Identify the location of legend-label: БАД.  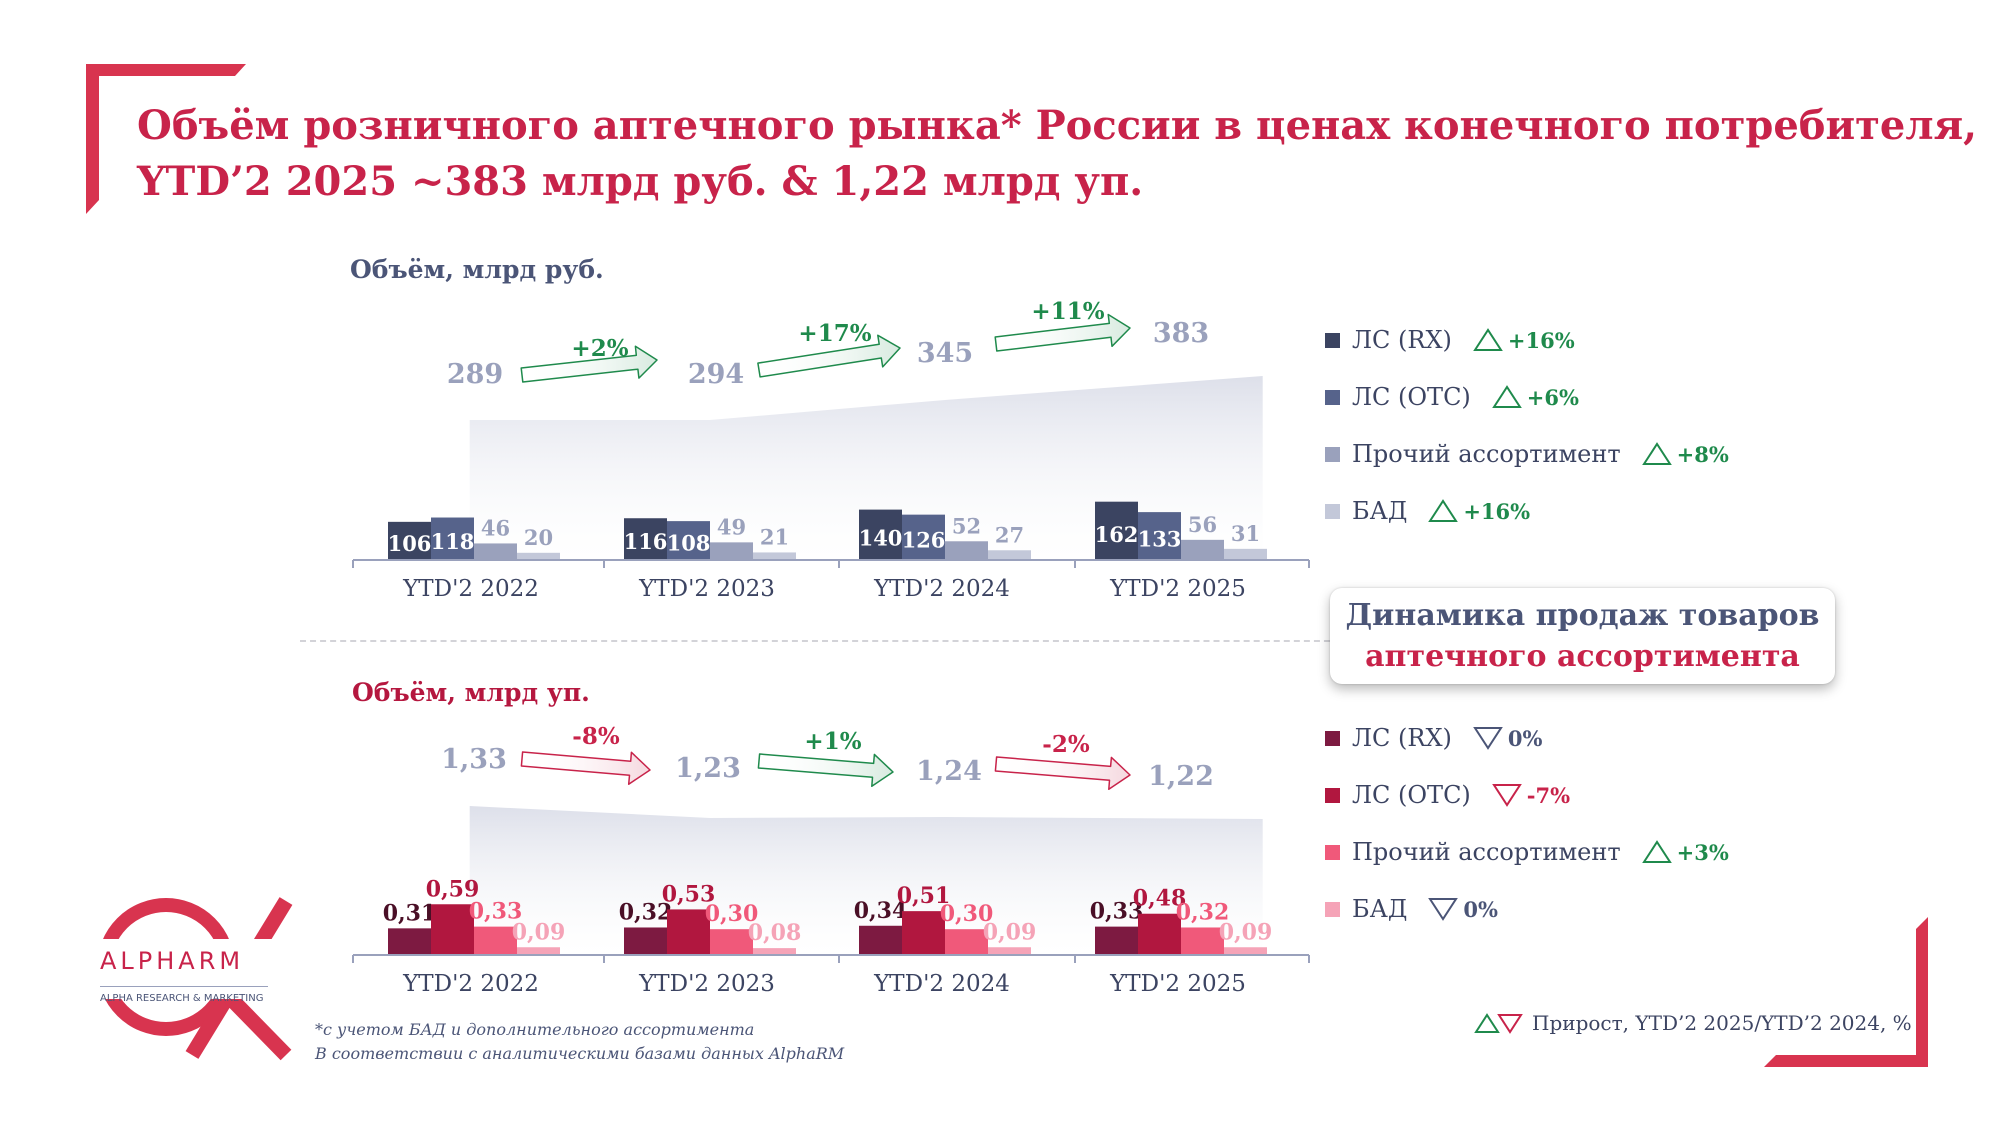
(1380, 511).